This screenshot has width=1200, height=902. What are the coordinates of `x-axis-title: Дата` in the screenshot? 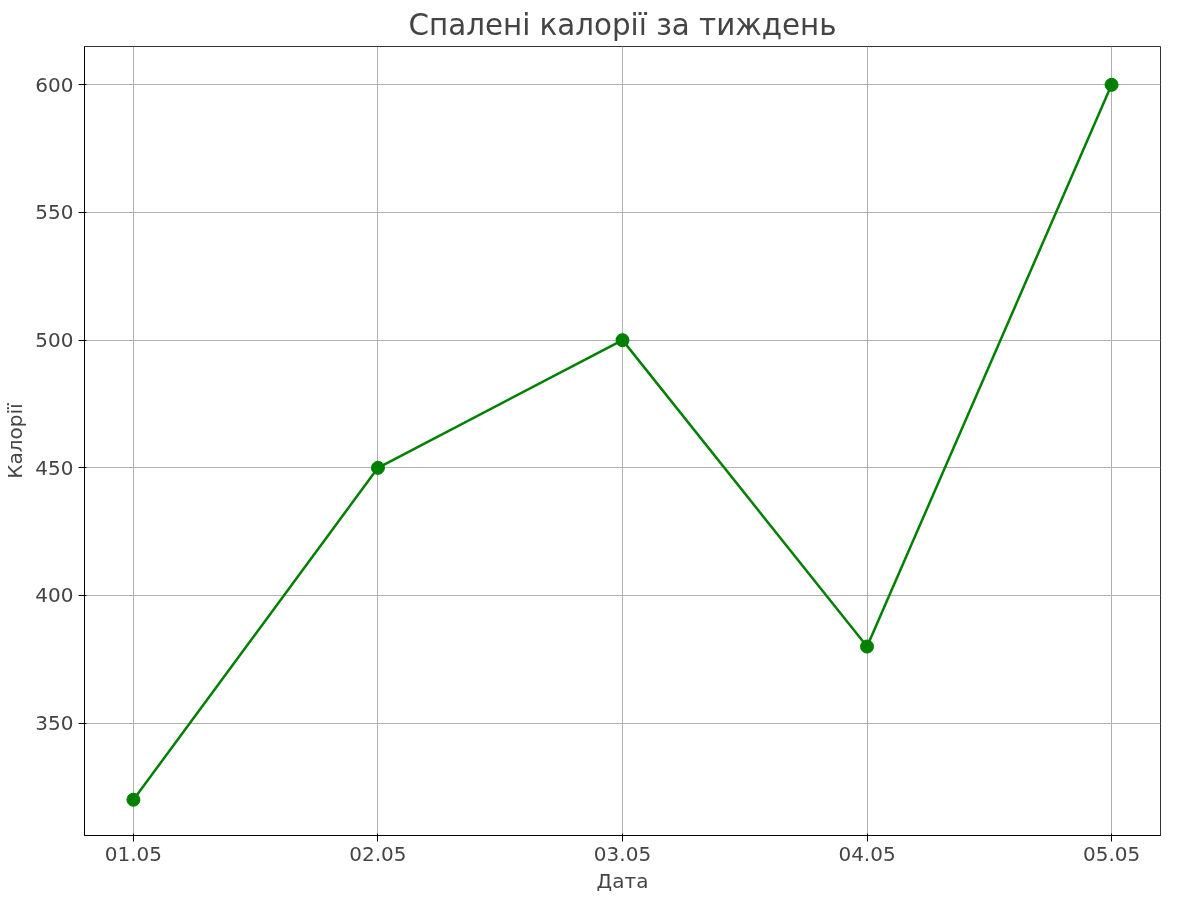 It's located at (622, 880).